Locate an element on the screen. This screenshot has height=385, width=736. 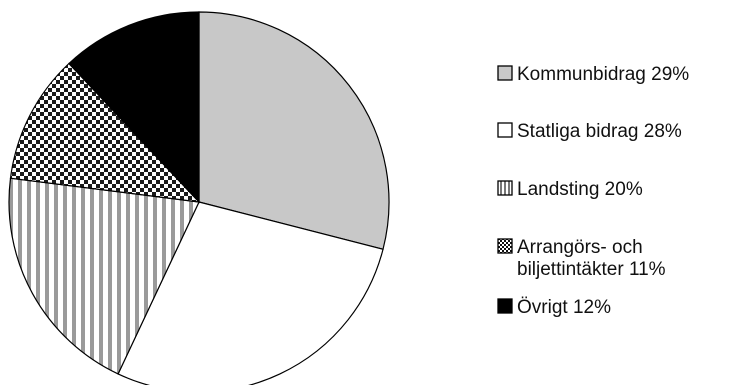
legend-label-4-line-2: biljettintäkter 11% is located at coordinates (591, 269).